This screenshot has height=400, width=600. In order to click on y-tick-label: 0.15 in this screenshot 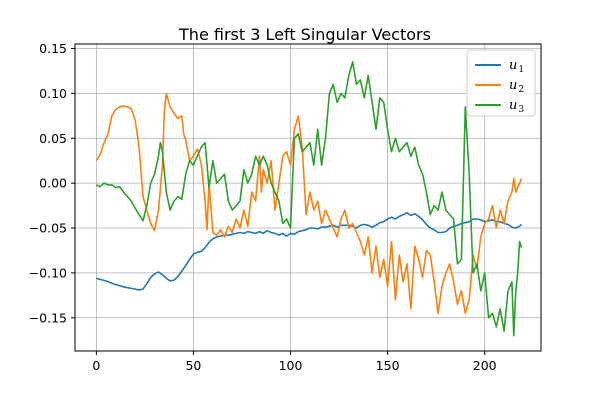, I will do `click(53, 48)`.